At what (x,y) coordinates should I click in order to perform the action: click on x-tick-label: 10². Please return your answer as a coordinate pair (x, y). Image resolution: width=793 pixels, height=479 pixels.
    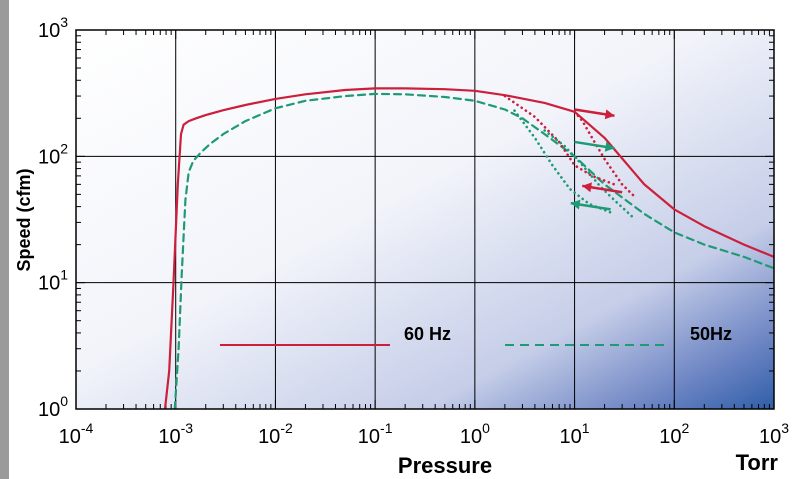
    Looking at the image, I should click on (674, 434).